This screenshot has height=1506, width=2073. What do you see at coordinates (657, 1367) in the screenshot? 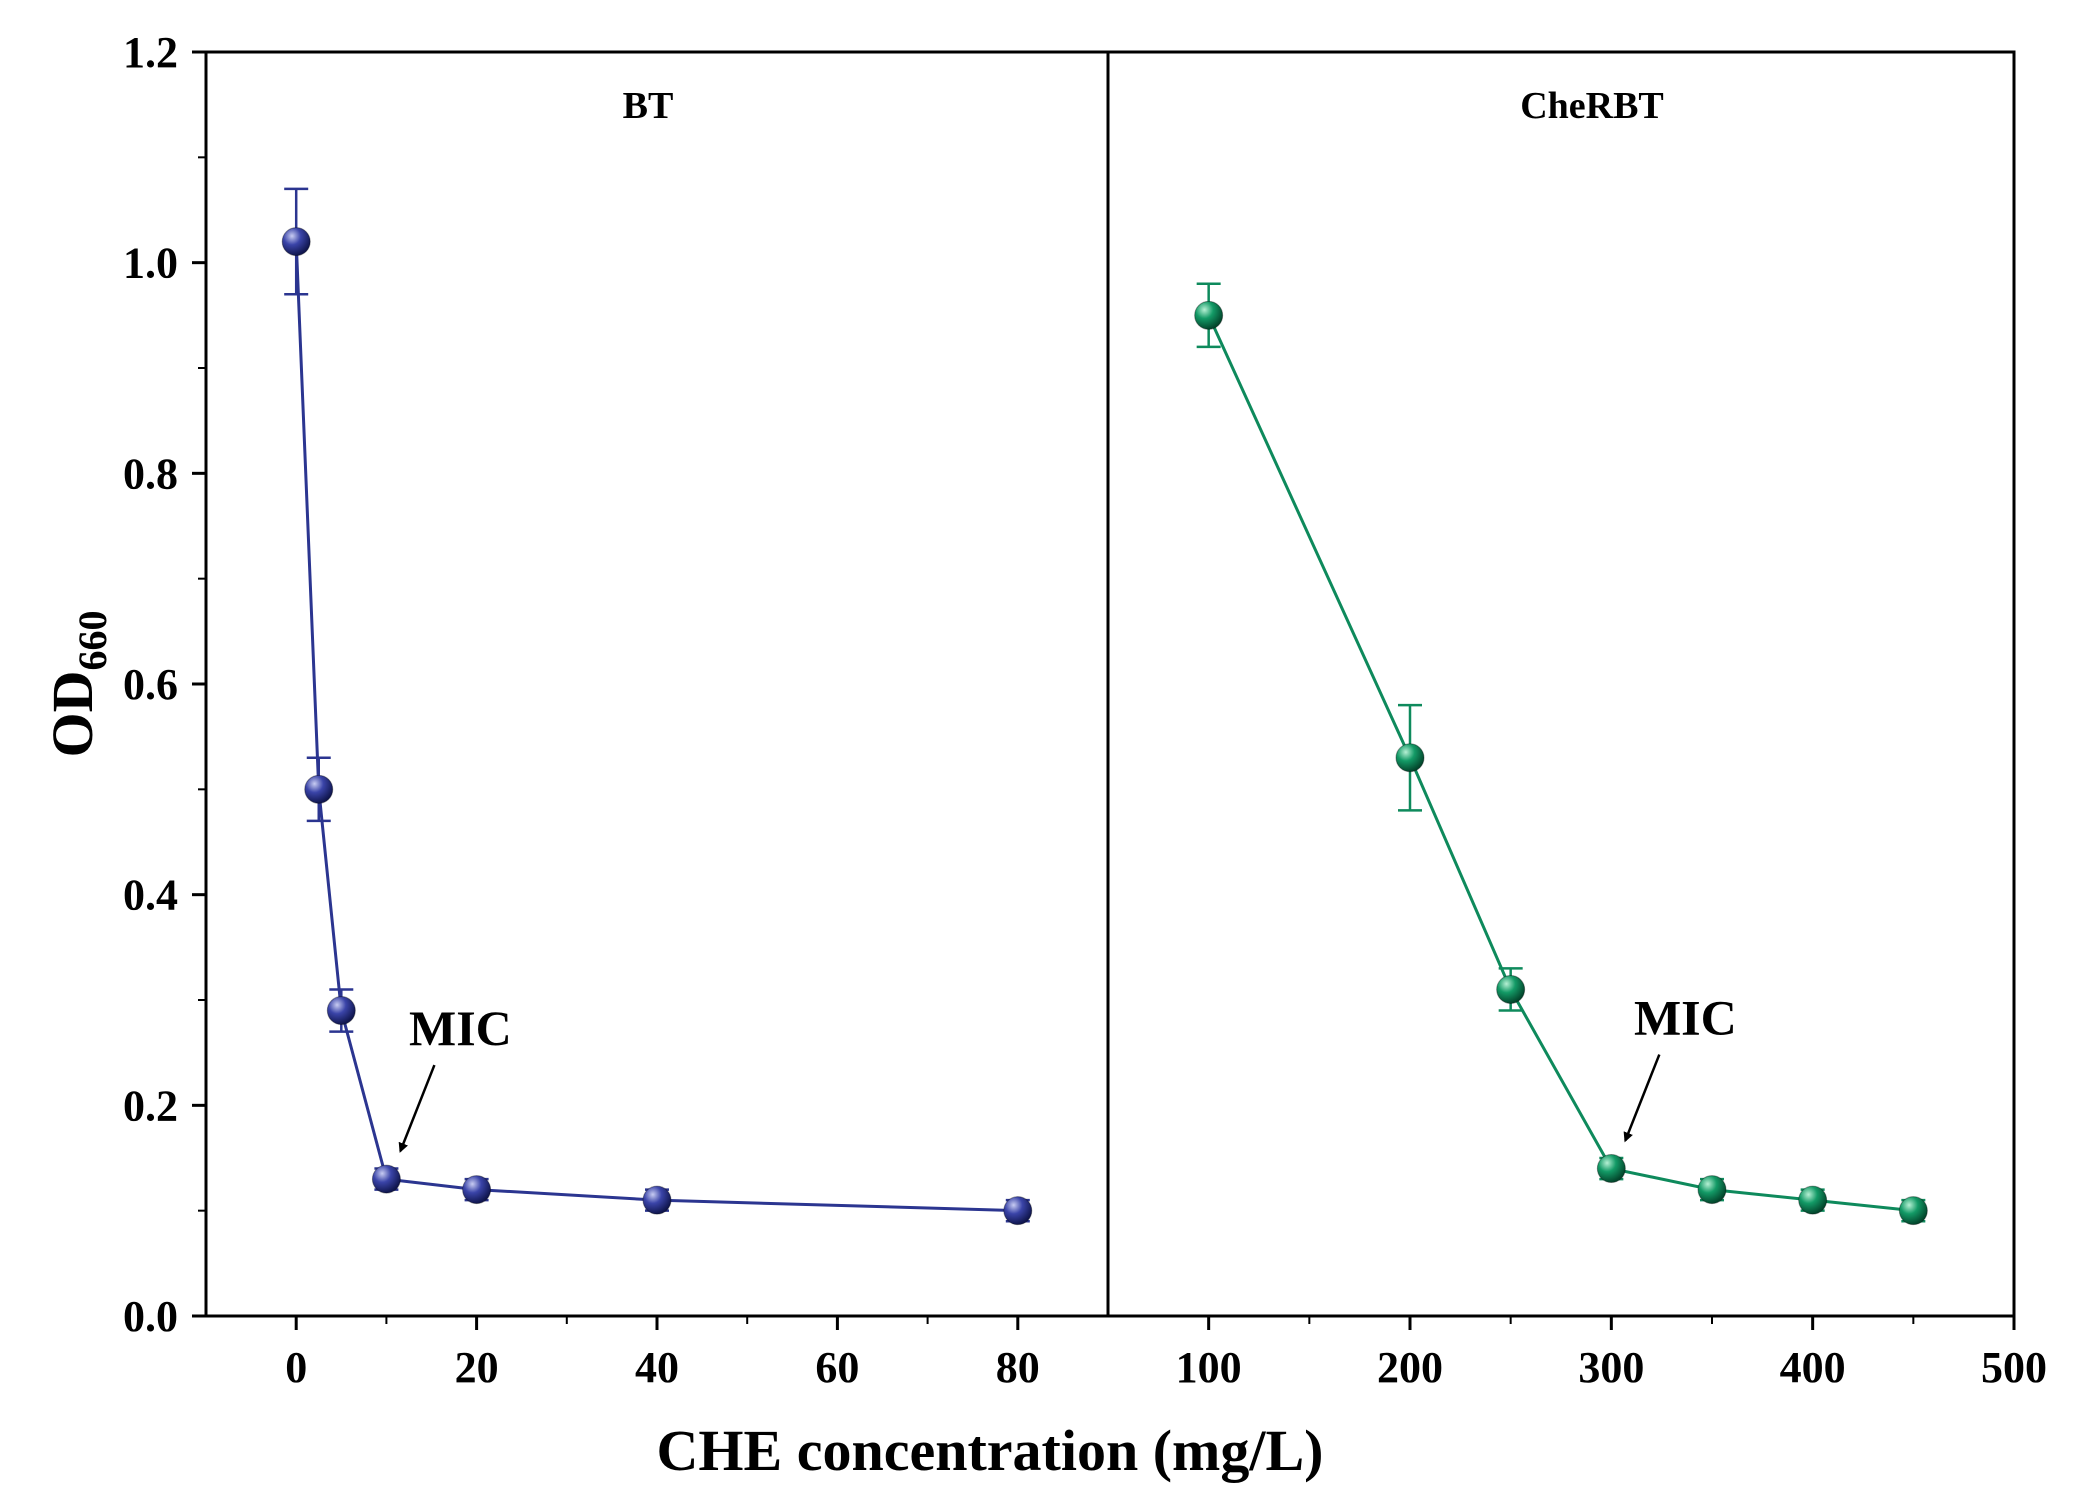
I see `x-tick-label: 40` at bounding box center [657, 1367].